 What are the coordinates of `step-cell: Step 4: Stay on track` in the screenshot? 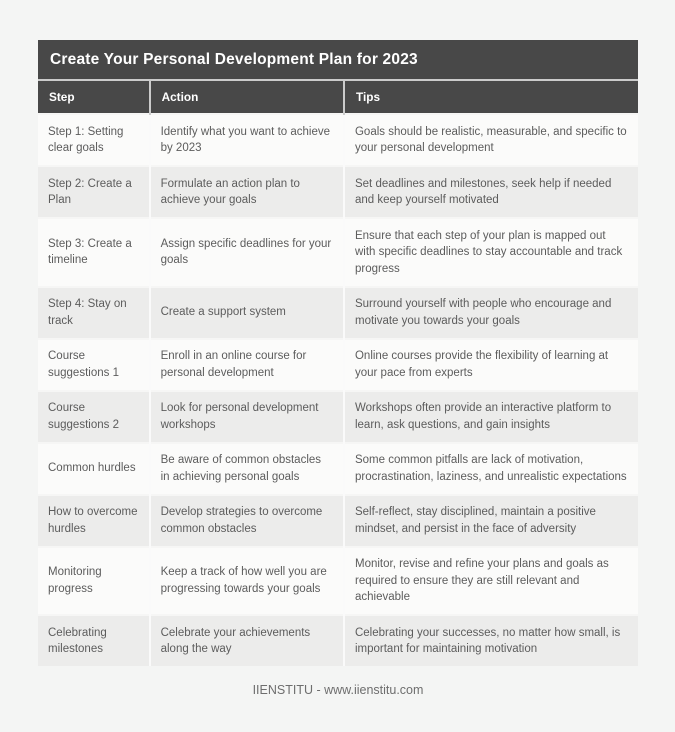 It's located at (94, 312).